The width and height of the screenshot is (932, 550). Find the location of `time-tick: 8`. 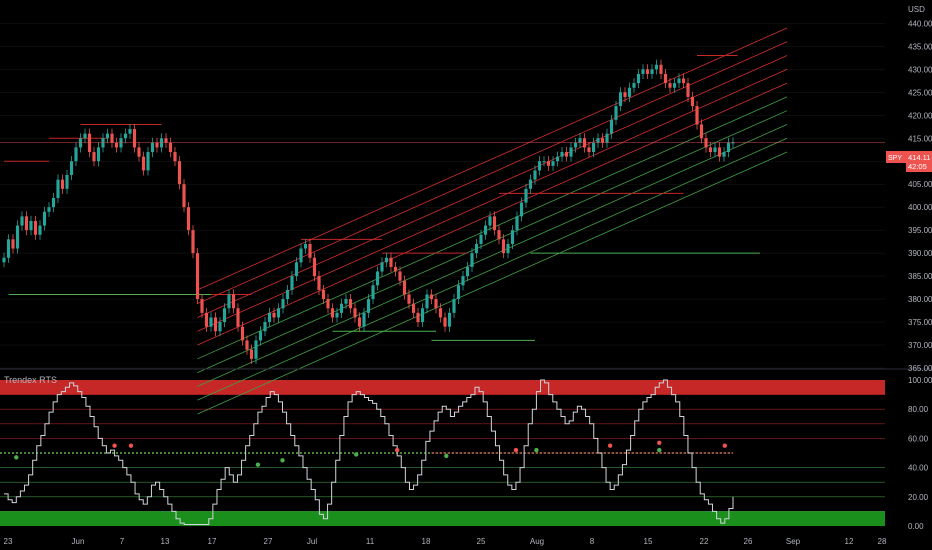

time-tick: 8 is located at coordinates (592, 541).